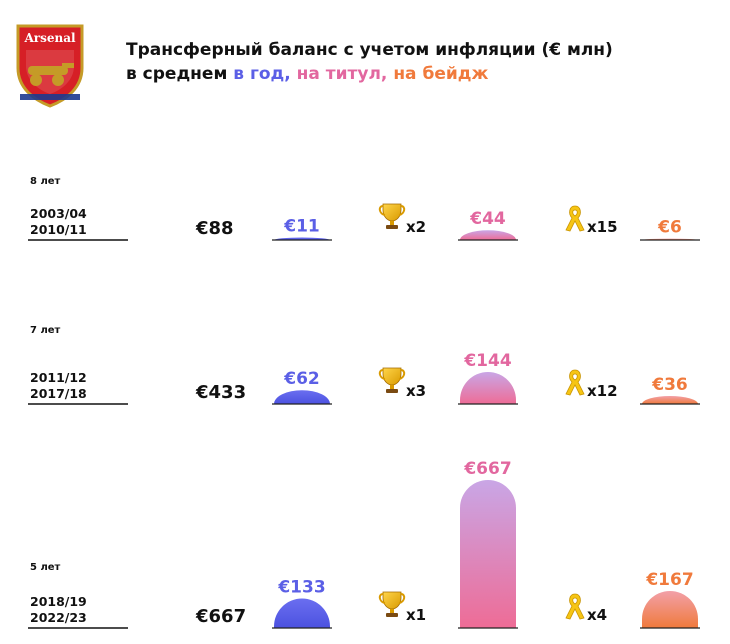 The width and height of the screenshot is (730, 644). Describe the element at coordinates (602, 227) in the screenshot. I see `badges-count: x15` at that location.